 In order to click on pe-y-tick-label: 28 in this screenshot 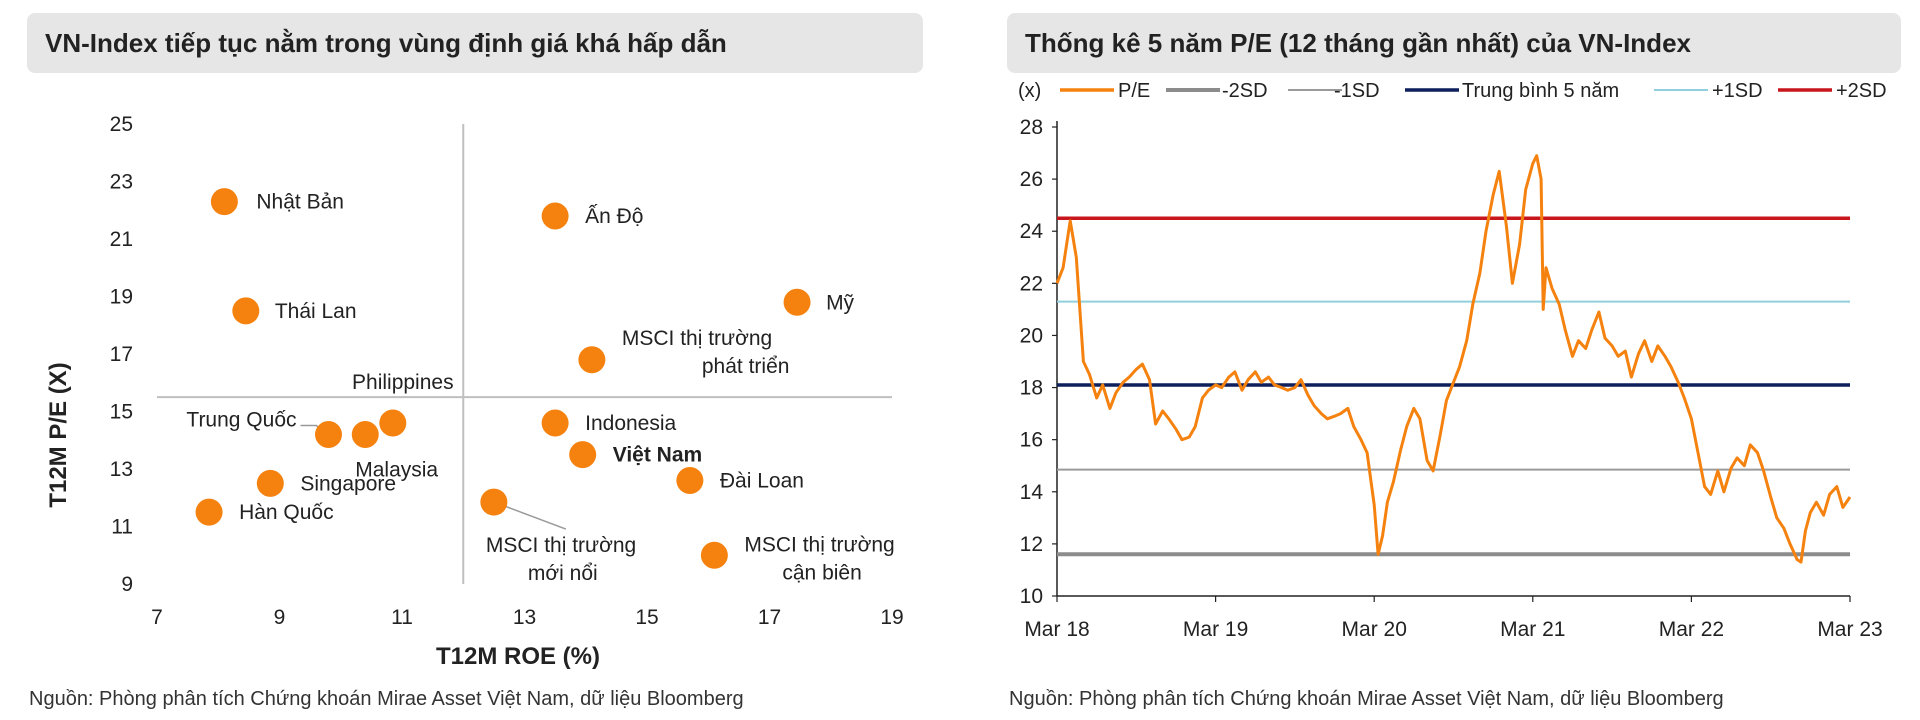, I will do `click(1031, 127)`.